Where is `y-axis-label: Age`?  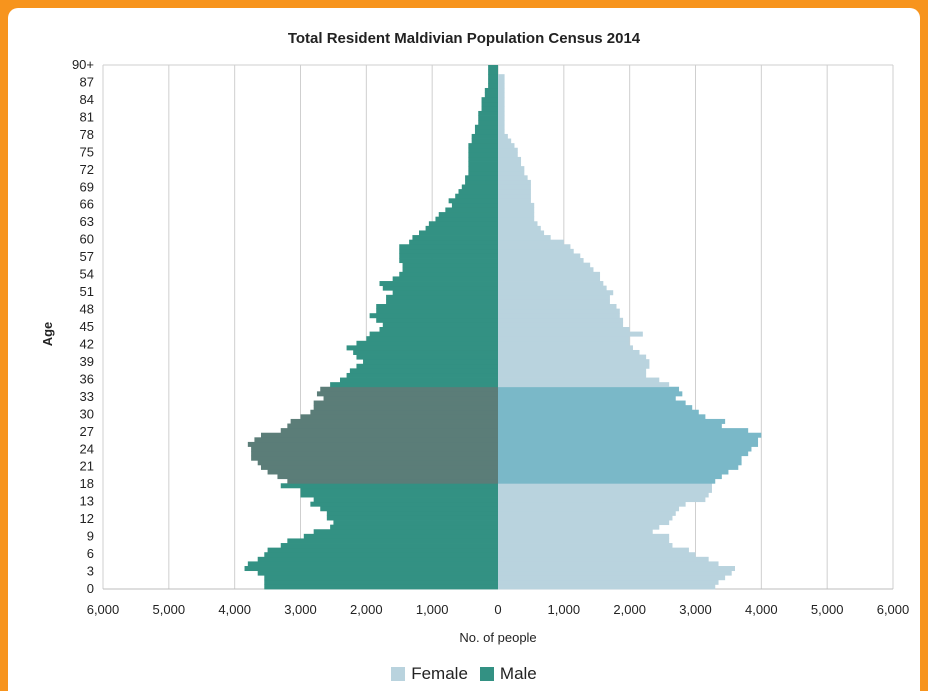
y-axis-label: Age is located at coordinates (47, 334).